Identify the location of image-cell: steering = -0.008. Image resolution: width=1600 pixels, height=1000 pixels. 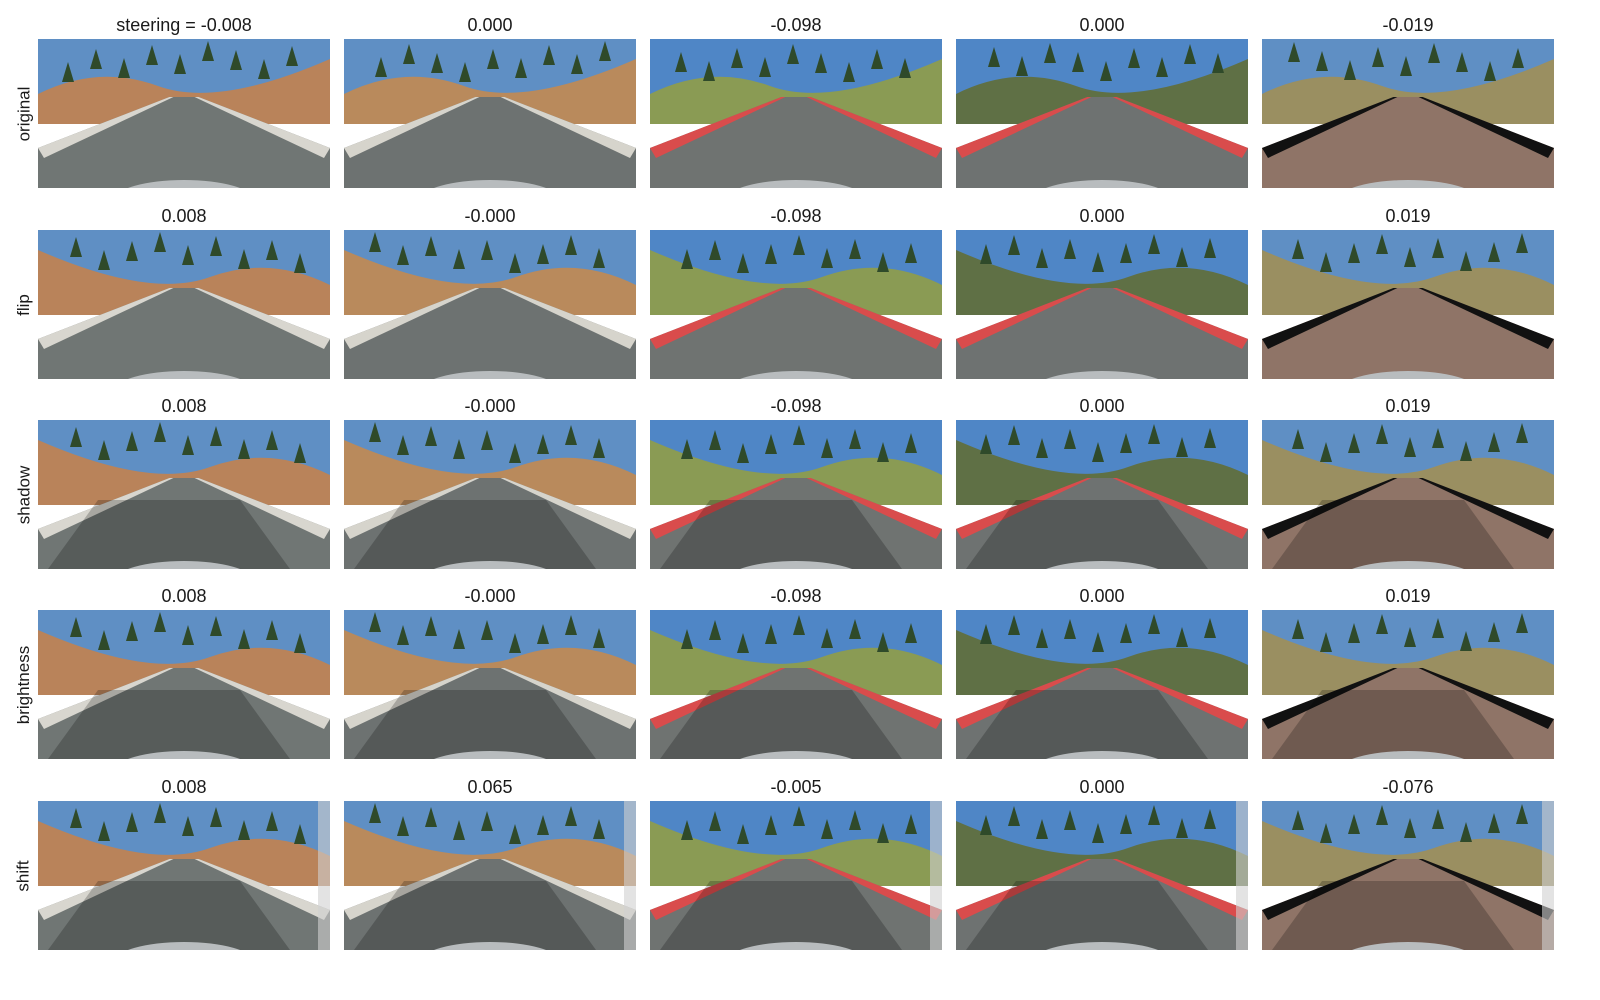
(184, 102).